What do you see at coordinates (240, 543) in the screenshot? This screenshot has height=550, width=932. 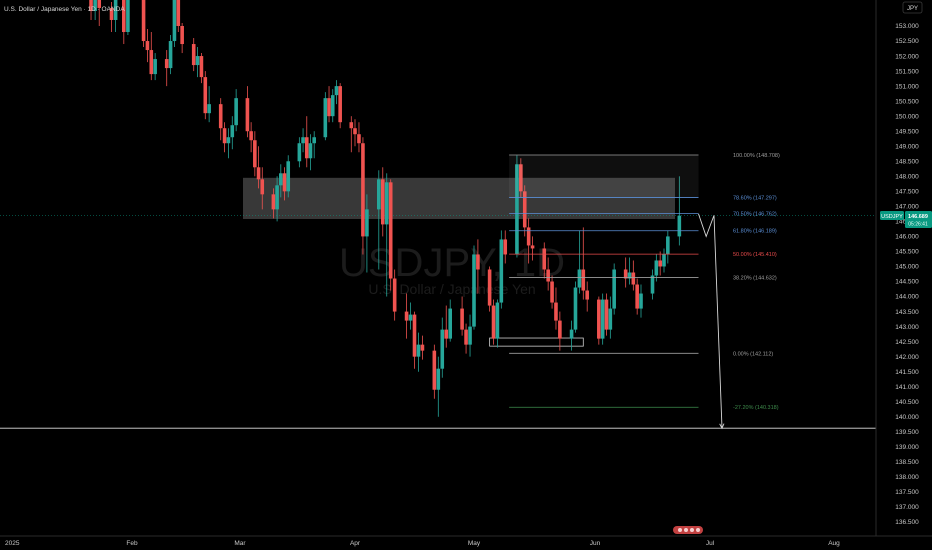 I see `time-tick-label: Mar` at bounding box center [240, 543].